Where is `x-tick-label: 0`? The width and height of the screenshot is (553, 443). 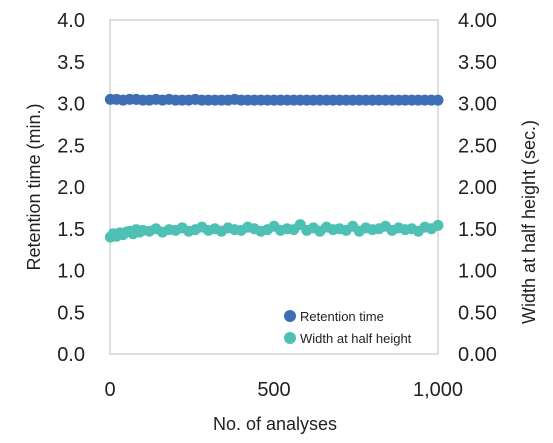
x-tick-label: 0 is located at coordinates (109, 390).